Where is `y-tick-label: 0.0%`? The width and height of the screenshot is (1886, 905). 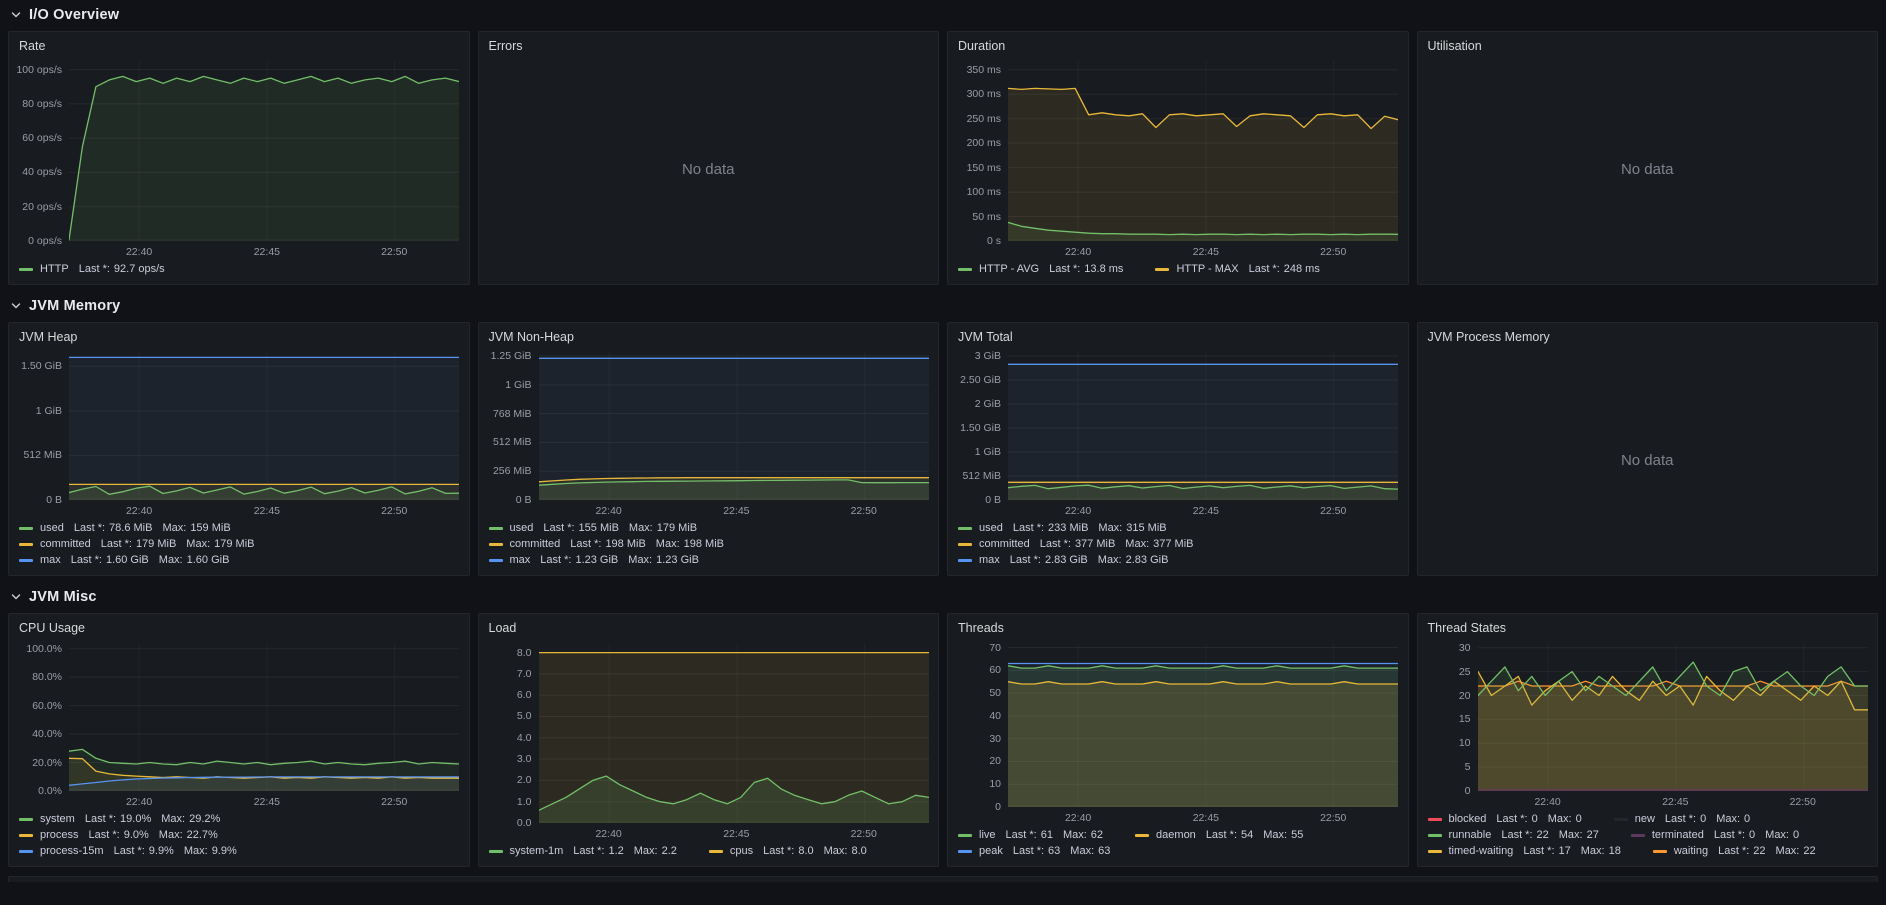
y-tick-label: 0.0% is located at coordinates (50, 791).